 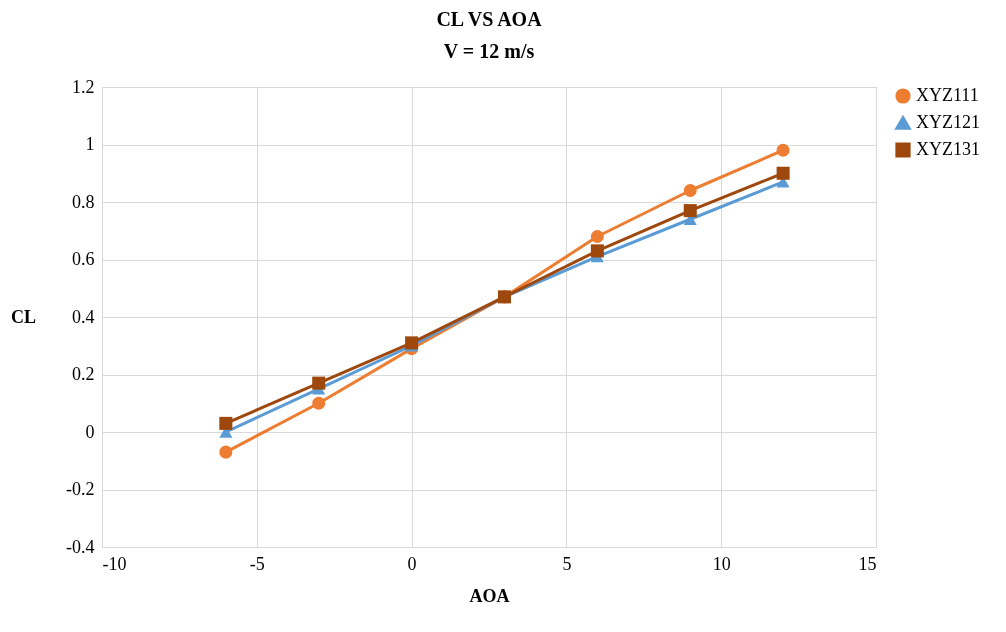 I want to click on y-tick-label: 0.6, so click(x=83, y=259).